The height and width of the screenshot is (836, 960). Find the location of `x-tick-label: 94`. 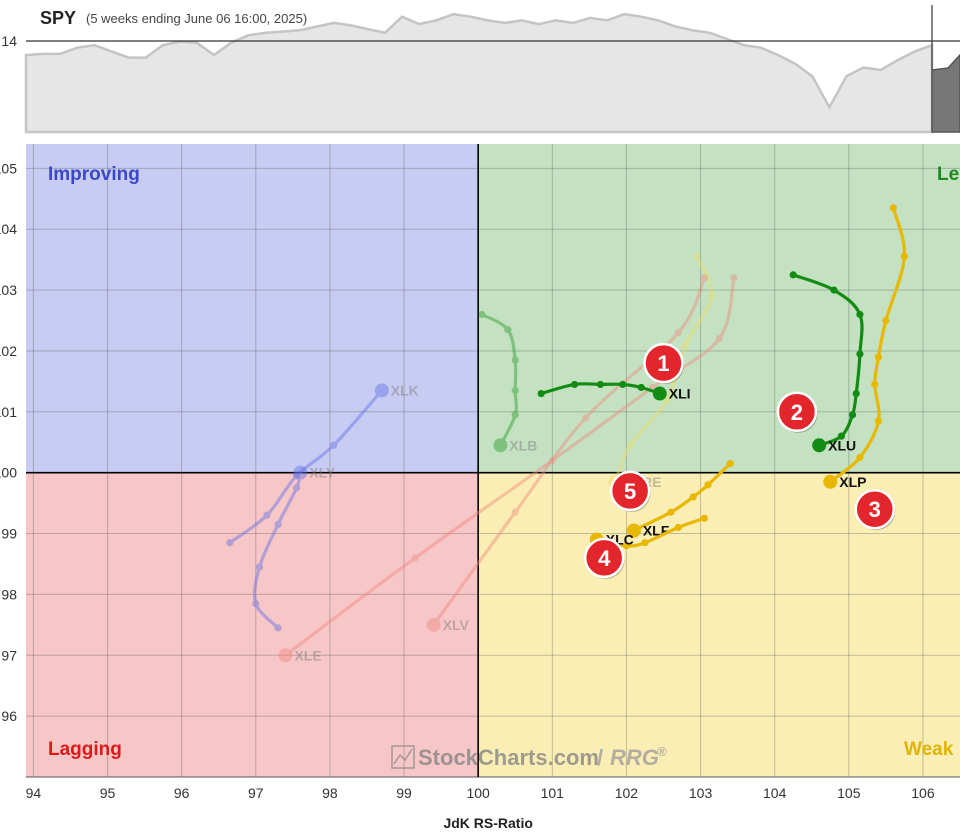

x-tick-label: 94 is located at coordinates (34, 793).